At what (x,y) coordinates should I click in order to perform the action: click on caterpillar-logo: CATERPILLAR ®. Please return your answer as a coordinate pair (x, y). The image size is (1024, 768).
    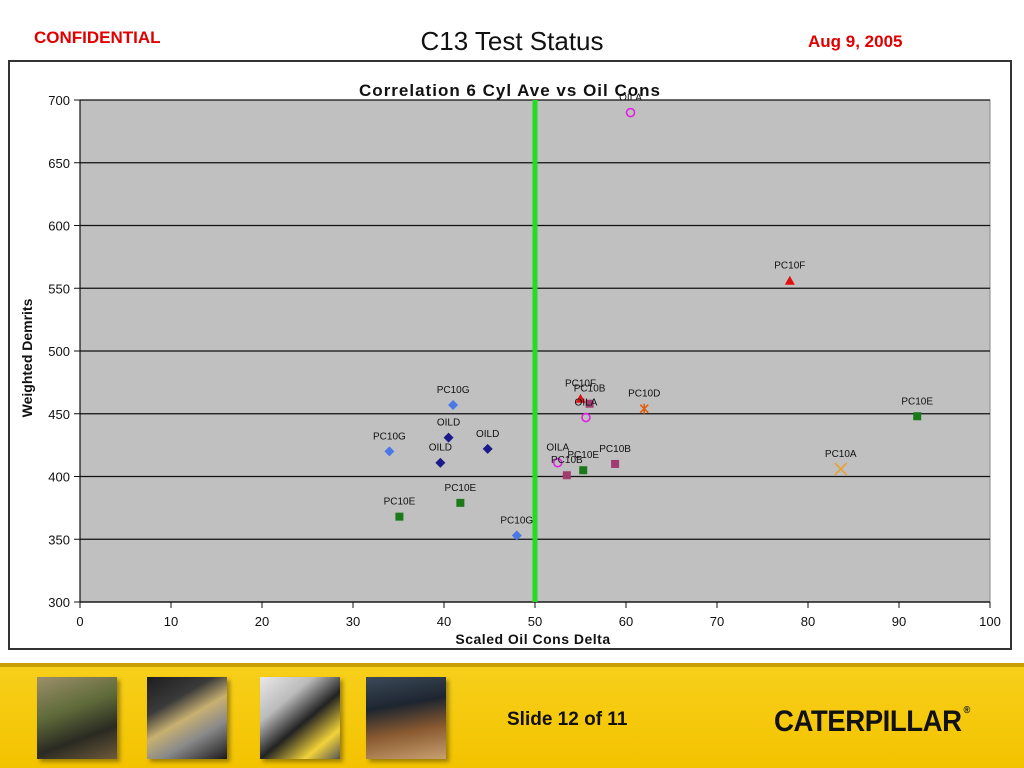
    Looking at the image, I should click on (872, 722).